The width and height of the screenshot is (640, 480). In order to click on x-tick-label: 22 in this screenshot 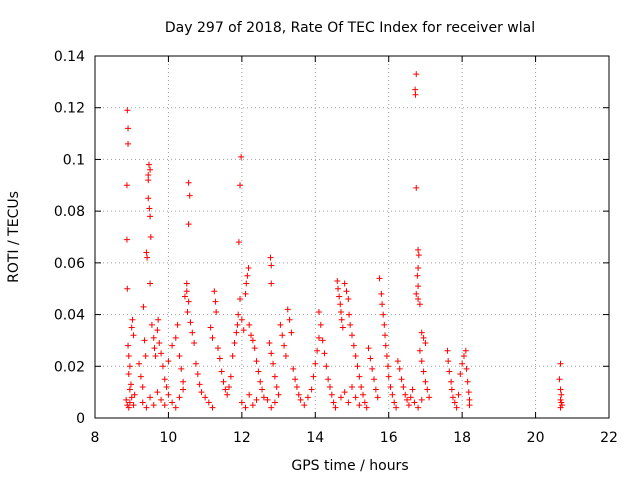, I will do `click(609, 438)`.